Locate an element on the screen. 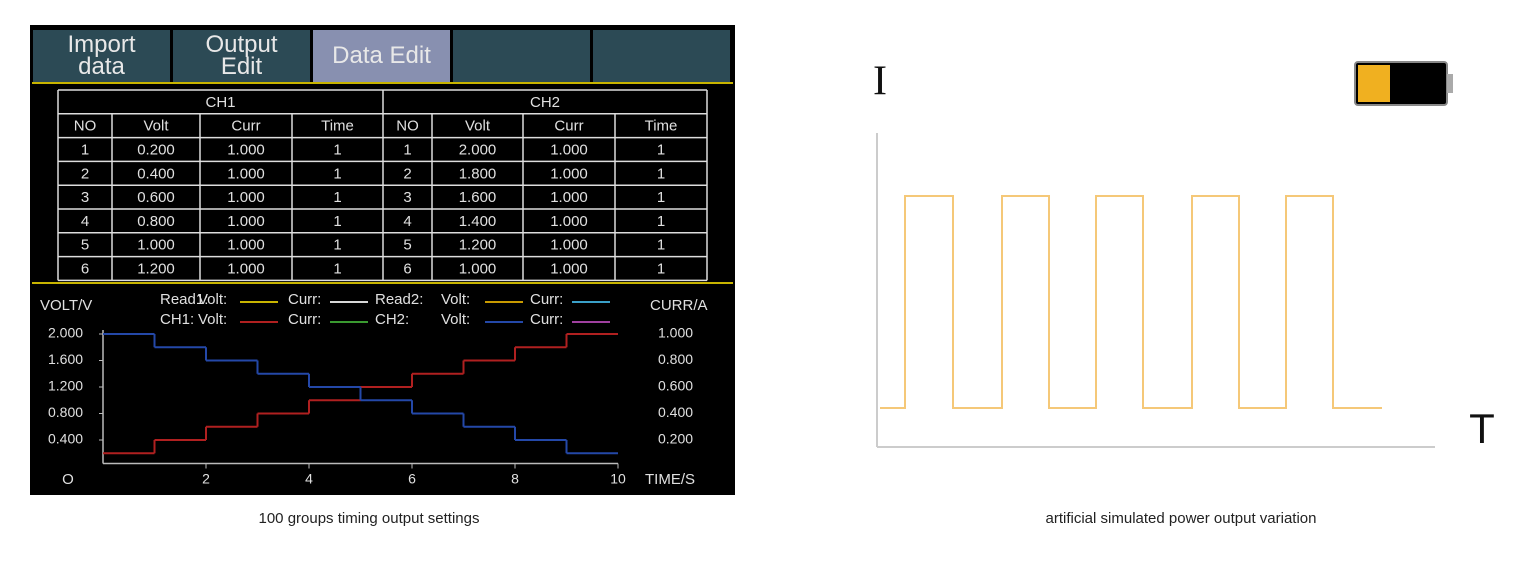  y-tick-label: 0.400 is located at coordinates (65, 439).